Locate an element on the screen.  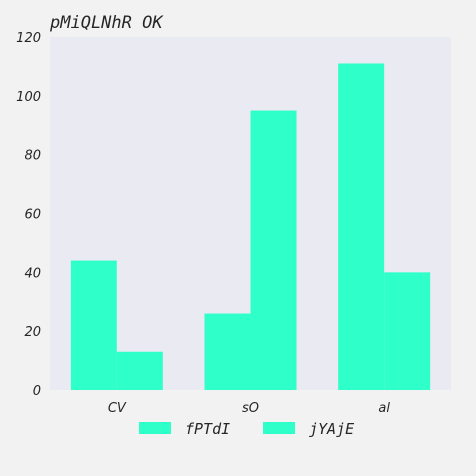
bar-fPTdI-sO is located at coordinates (227, 351).